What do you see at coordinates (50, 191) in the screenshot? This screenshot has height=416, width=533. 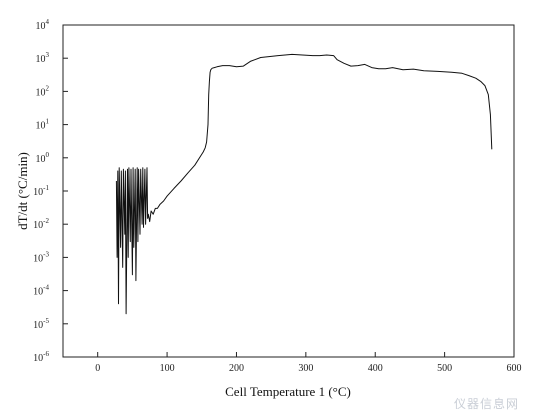 I see `y-axis-ticks: 10⁻⁶ 10⁻⁵ 10⁻⁴ 10⁻³ 10⁻² 10⁻¹ 10⁰ 10¹ 10² 10³ 10⁴` at bounding box center [50, 191].